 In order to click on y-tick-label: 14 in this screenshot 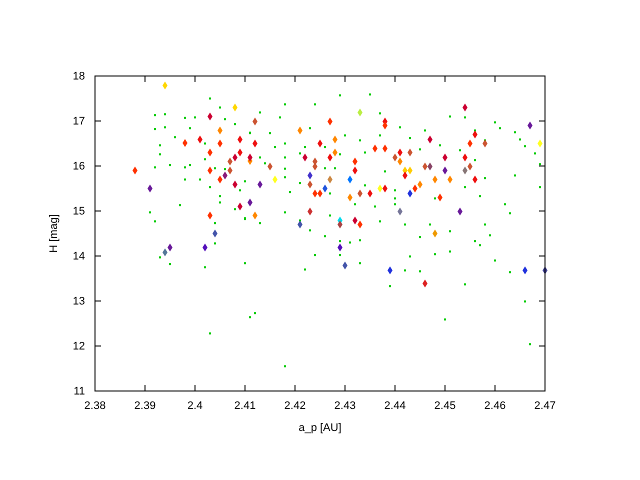, I will do `click(78, 256)`.